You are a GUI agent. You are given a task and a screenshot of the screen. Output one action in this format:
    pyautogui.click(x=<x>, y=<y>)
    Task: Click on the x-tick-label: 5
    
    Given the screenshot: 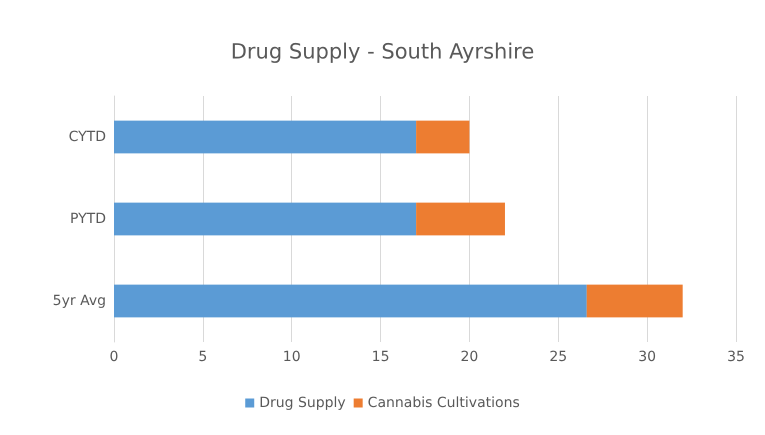 What is the action you would take?
    pyautogui.click(x=203, y=357)
    